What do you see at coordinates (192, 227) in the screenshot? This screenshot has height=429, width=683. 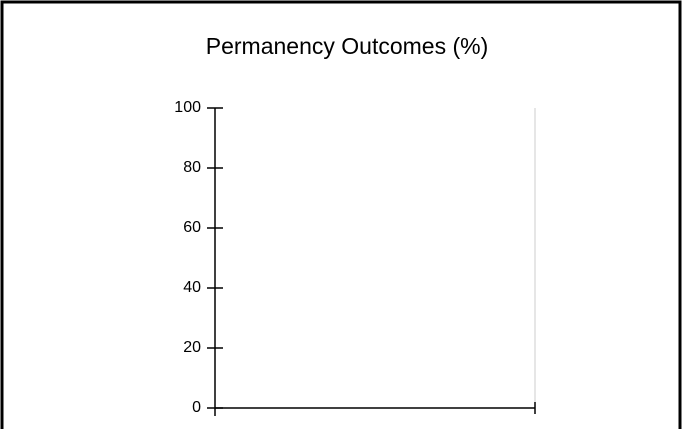 I see `y-tick-label: 60` at bounding box center [192, 227].